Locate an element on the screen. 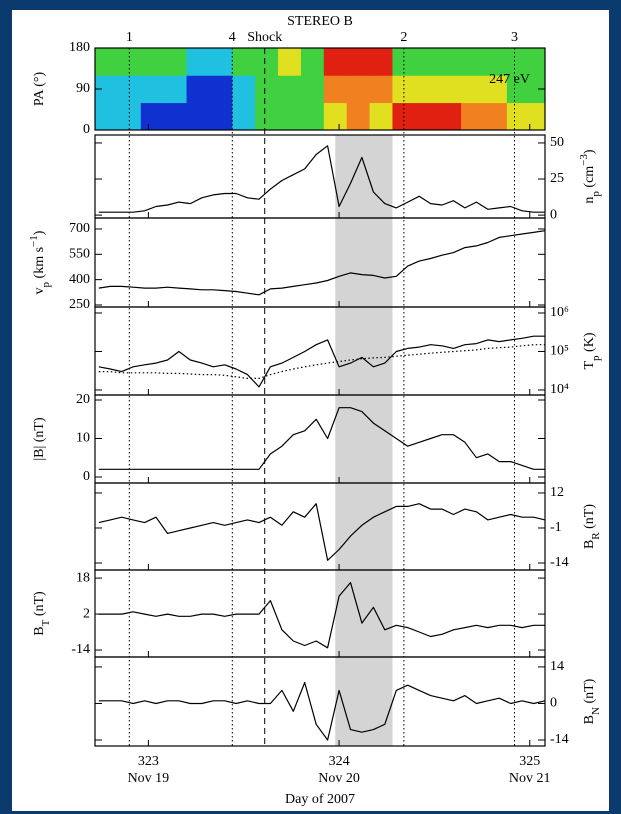 The height and width of the screenshot is (814, 621). x-tick-label: 323 is located at coordinates (148, 761).